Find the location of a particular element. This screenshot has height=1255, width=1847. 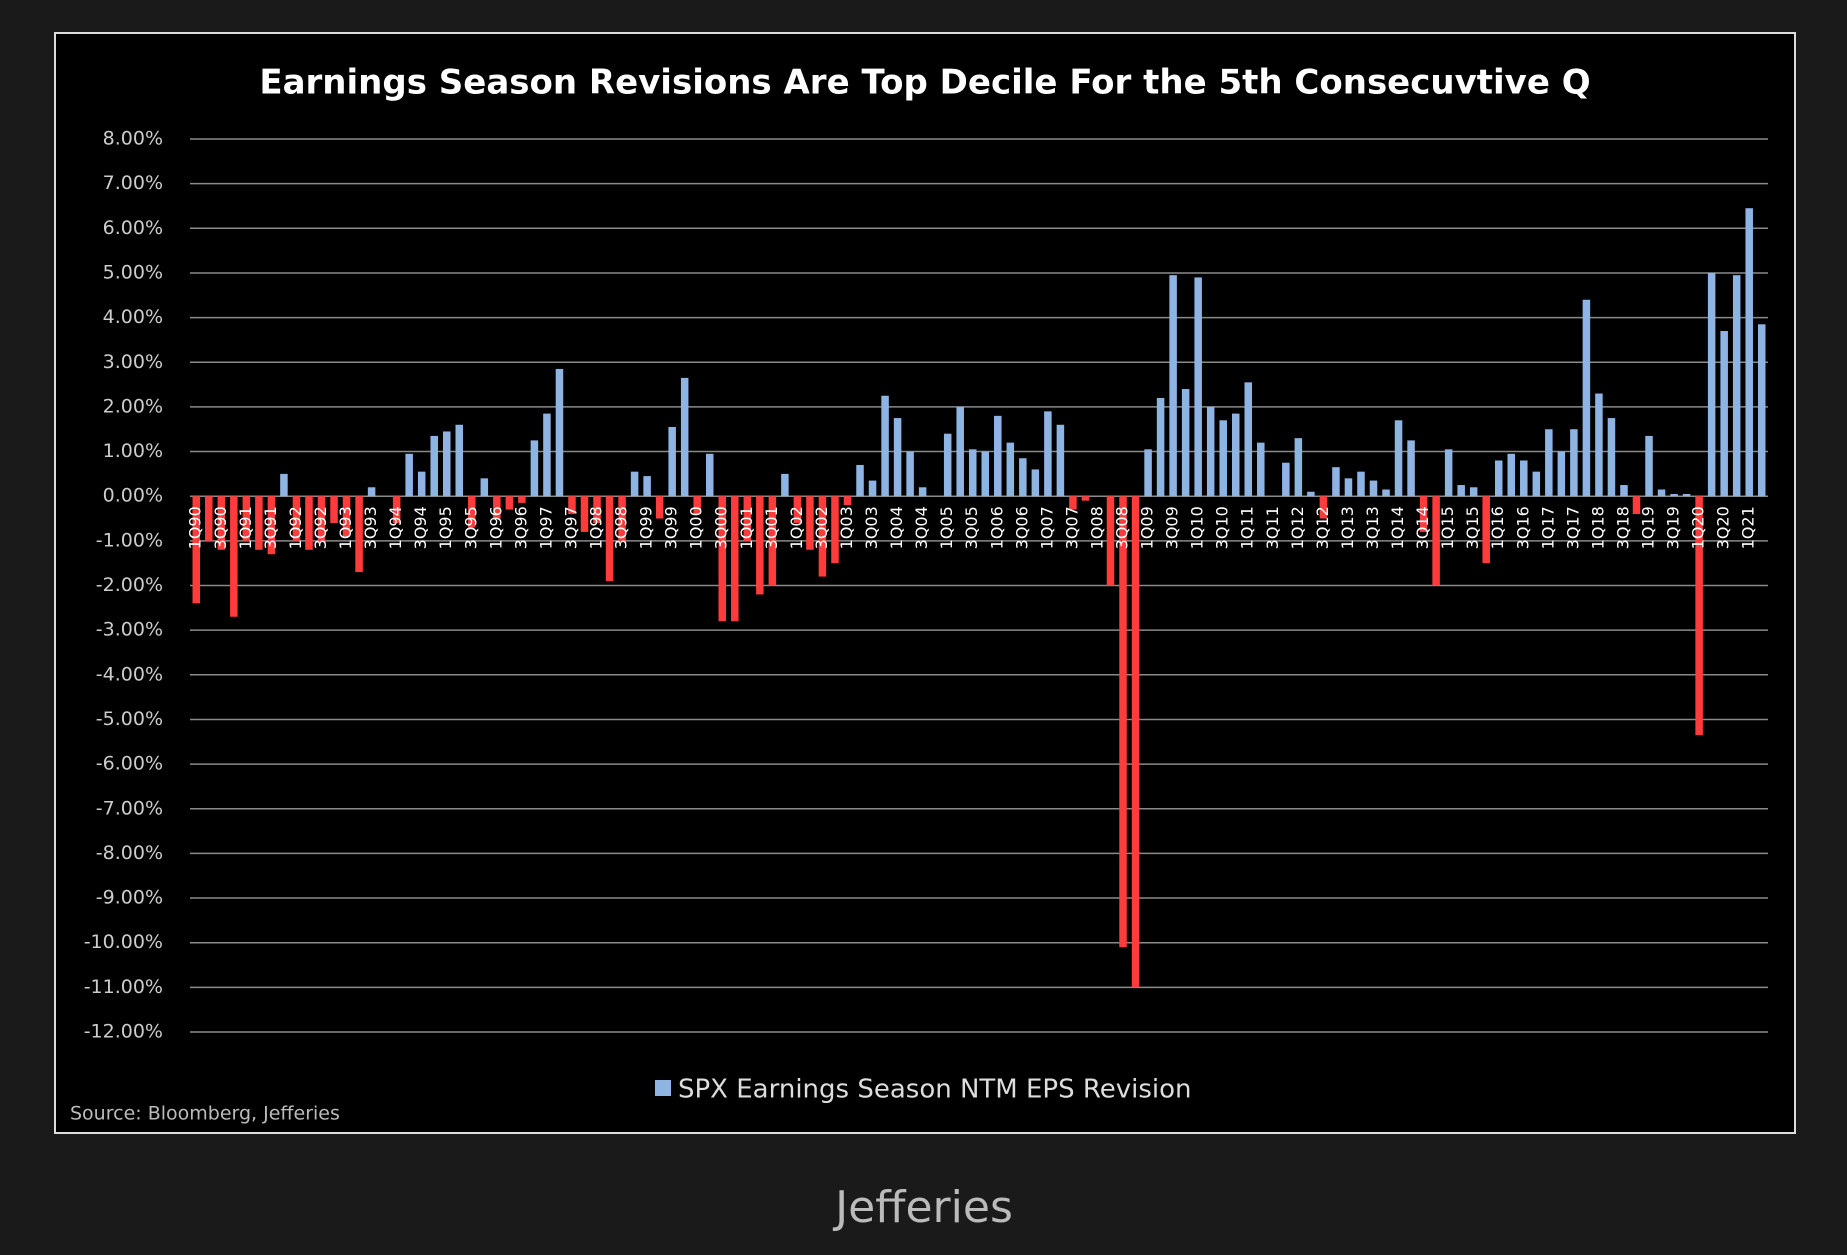

x-tick-label: 3Q11 is located at coordinates (1272, 527).